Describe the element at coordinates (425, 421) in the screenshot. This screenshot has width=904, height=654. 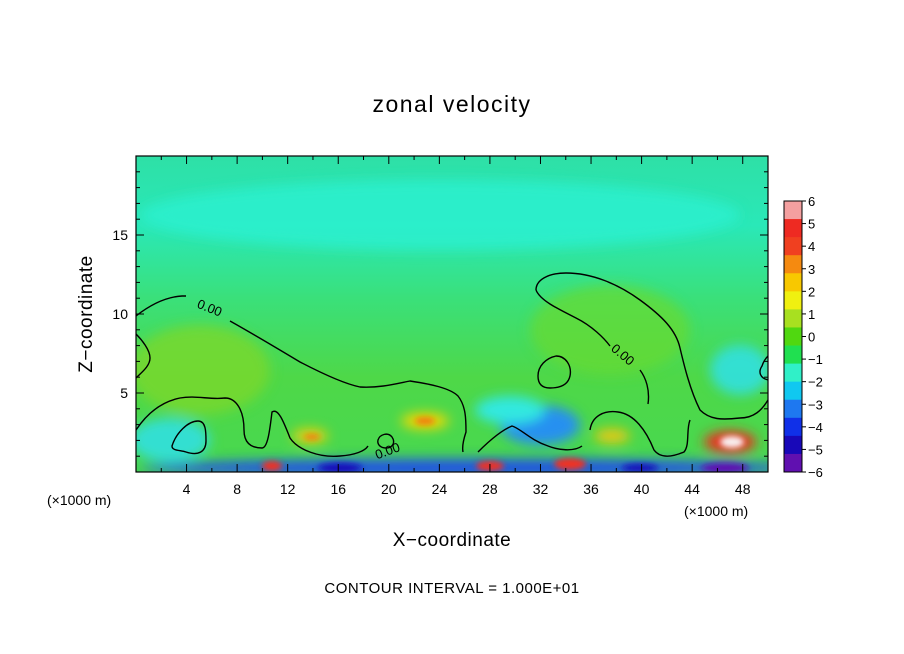
I see `orange-patch-22km` at that location.